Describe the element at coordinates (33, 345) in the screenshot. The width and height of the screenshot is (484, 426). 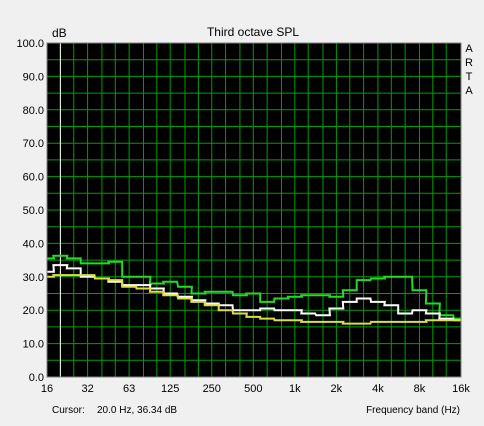
I see `y-tick-label: 10.0` at that location.